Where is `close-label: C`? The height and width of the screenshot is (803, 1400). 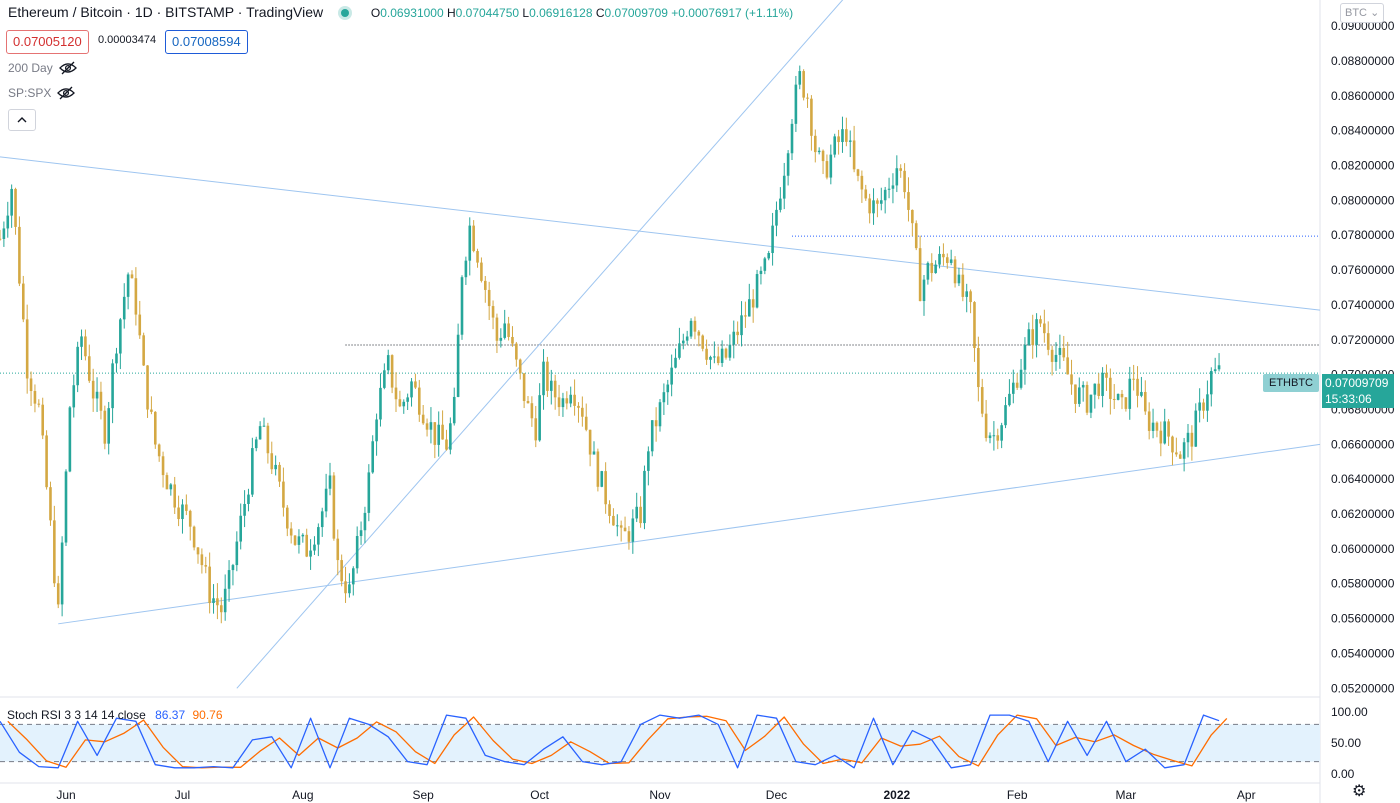 close-label: C is located at coordinates (600, 13).